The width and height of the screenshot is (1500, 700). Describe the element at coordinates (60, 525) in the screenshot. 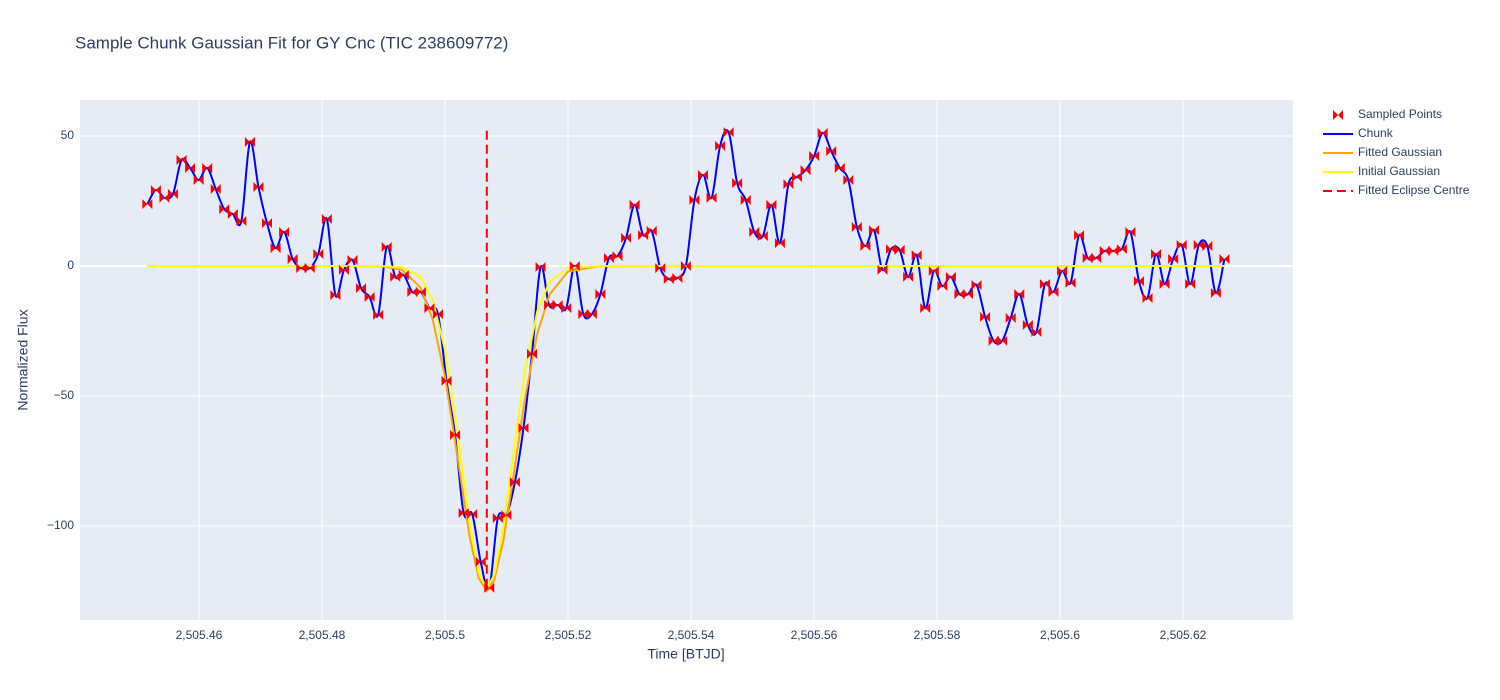

I see `y-tick-label: −100` at that location.